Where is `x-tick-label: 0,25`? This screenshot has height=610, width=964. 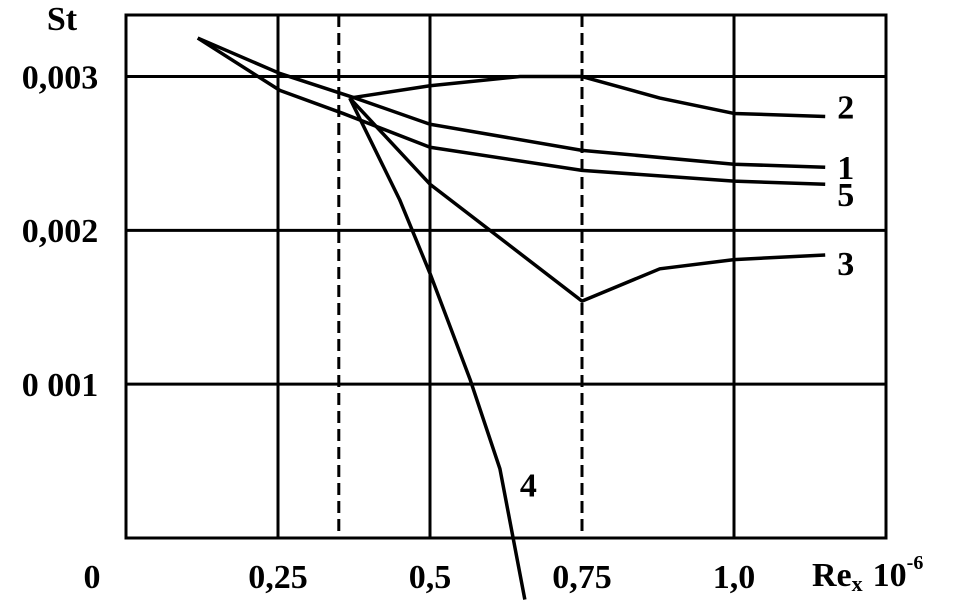 x-tick-label: 0,25 is located at coordinates (278, 577).